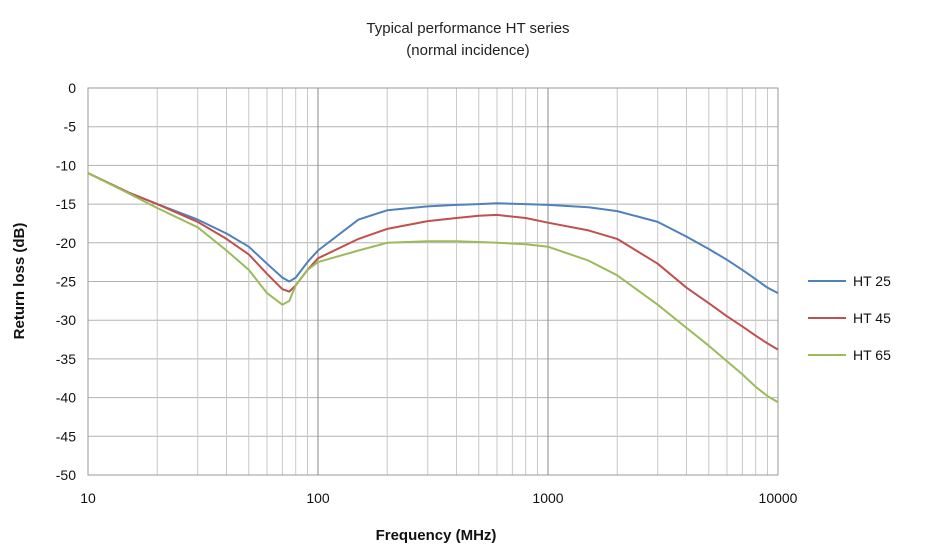 The height and width of the screenshot is (546, 936). Describe the element at coordinates (436, 535) in the screenshot. I see `x-axis-label: Frequency (MHz)` at that location.